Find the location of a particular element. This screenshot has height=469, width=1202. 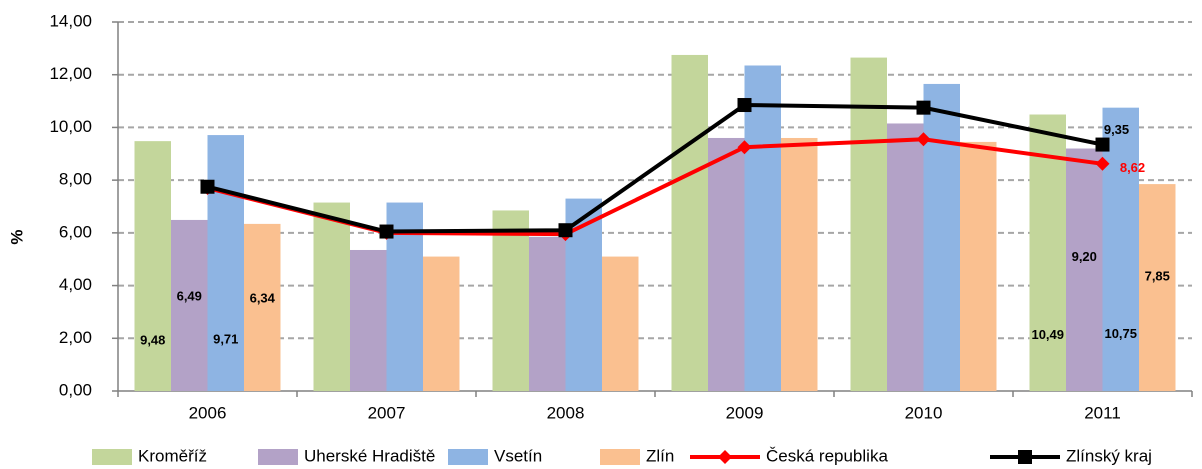

data-label: 6,34 is located at coordinates (263, 298).